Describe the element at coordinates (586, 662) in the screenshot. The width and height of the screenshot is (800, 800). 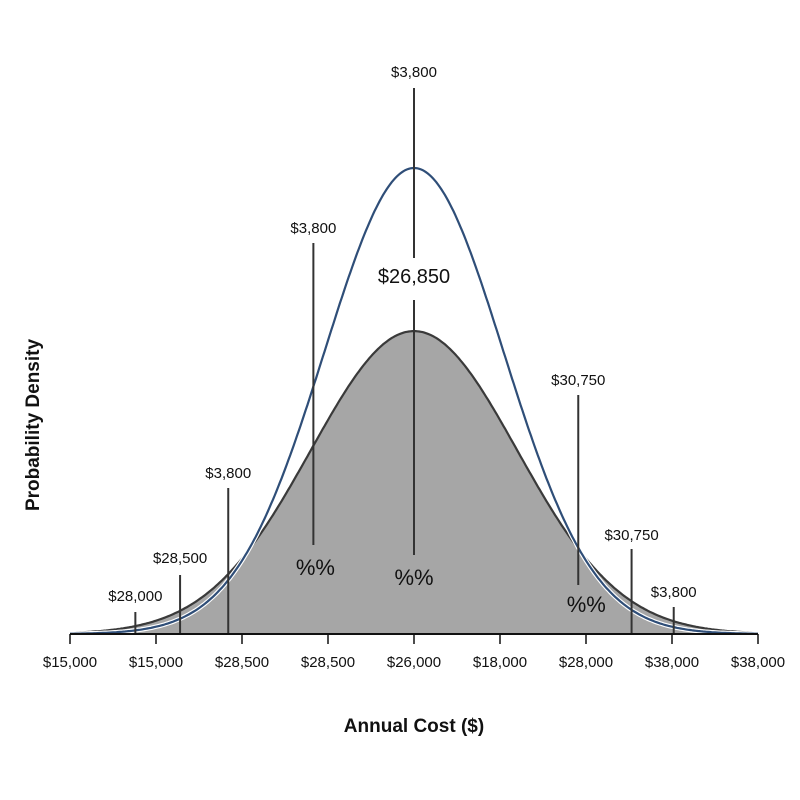
I see `x-tick-label: $28,000` at that location.